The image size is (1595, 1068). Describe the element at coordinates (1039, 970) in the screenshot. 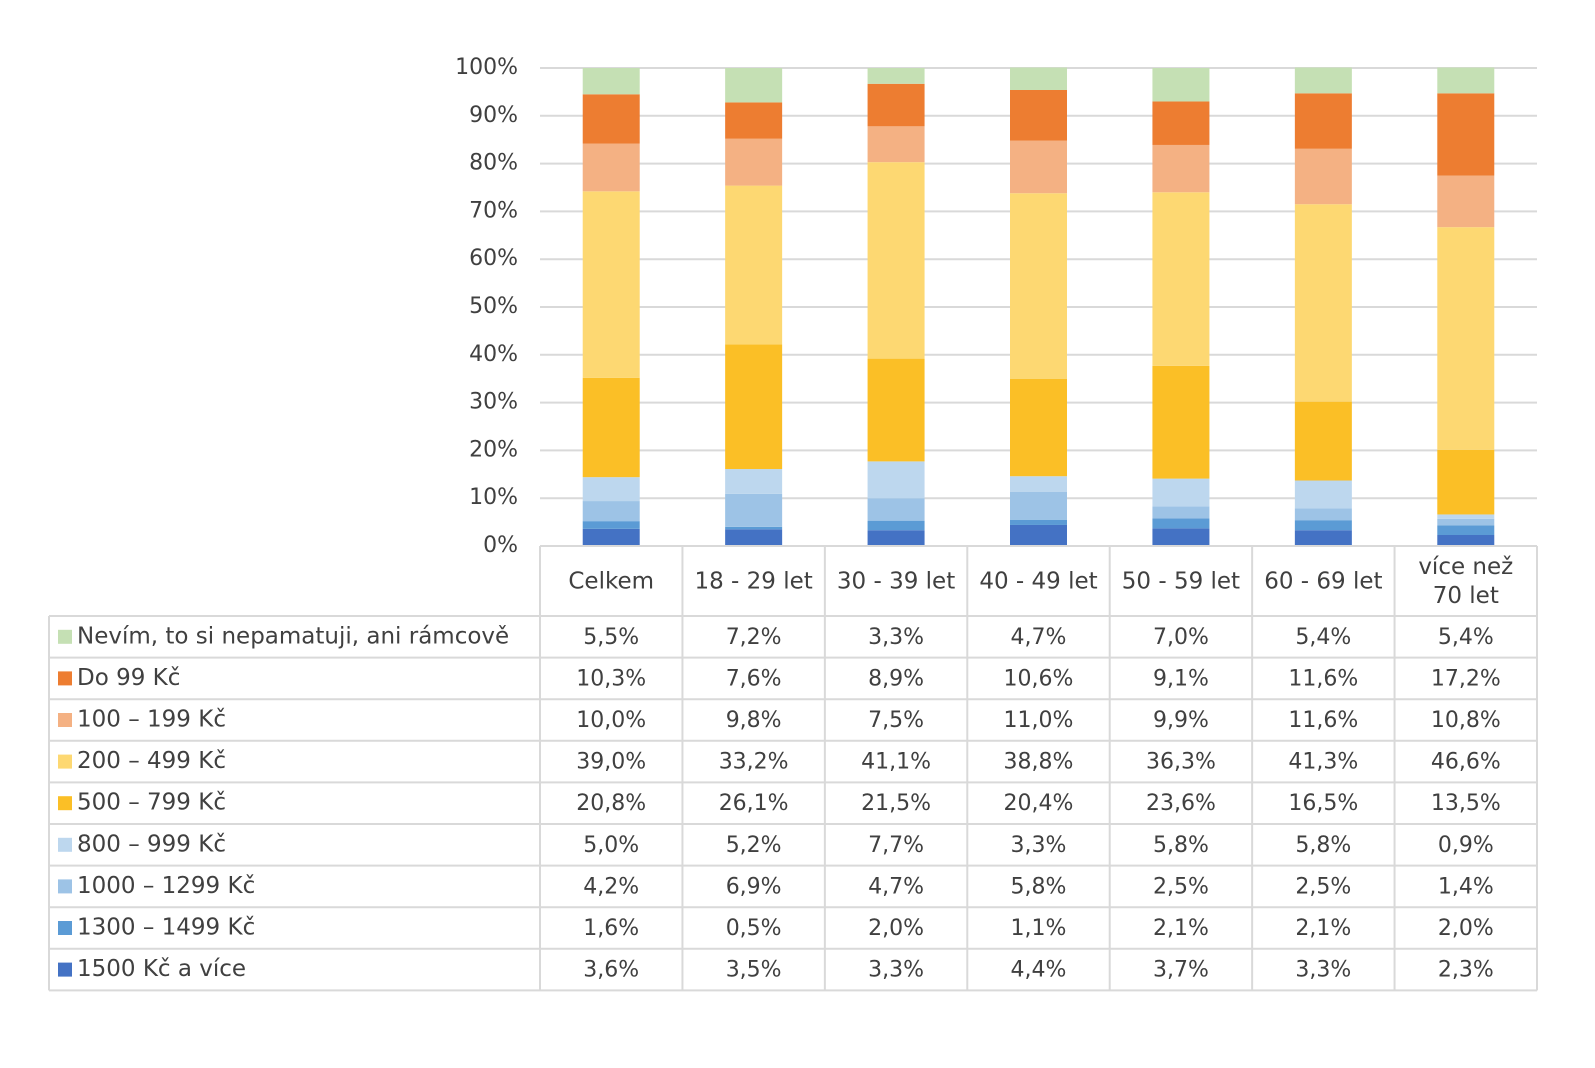

I see `data-table-cell: 4,4%` at that location.